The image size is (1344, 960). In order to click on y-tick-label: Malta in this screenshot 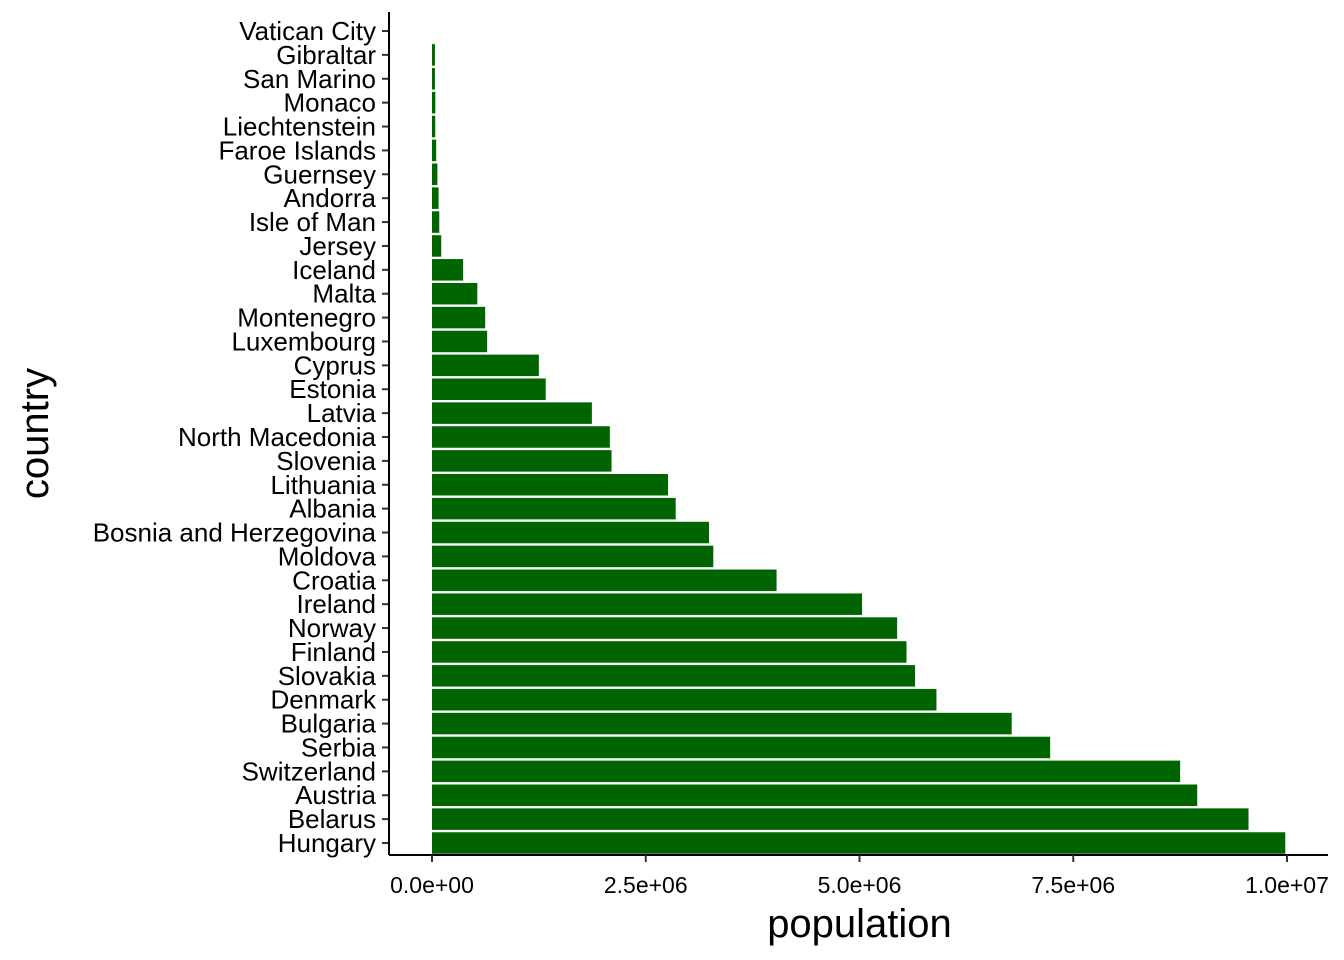, I will do `click(344, 294)`.